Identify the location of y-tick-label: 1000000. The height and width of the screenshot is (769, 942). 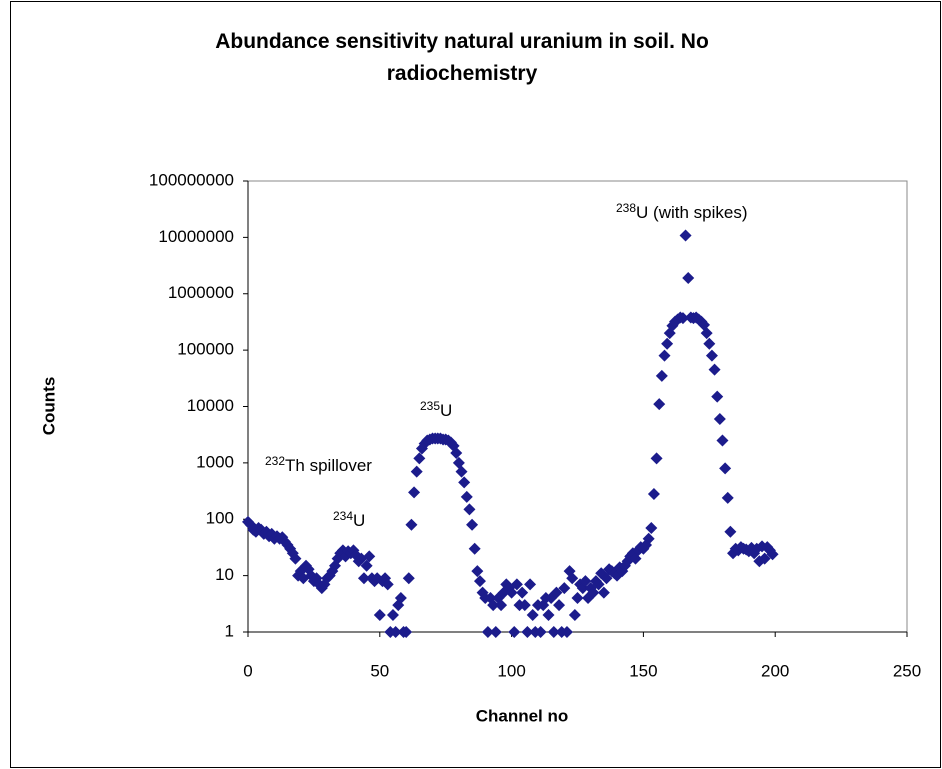
(201, 292).